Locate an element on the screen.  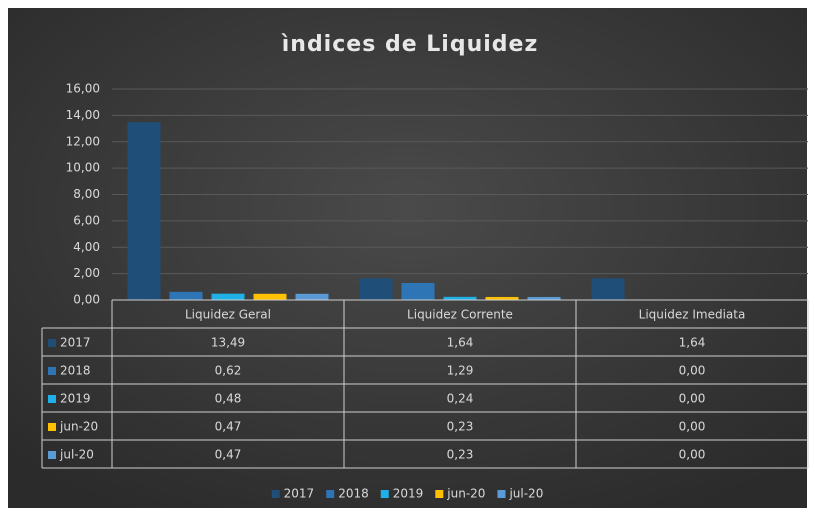
table-row-label: jun-20 is located at coordinates (78, 427).